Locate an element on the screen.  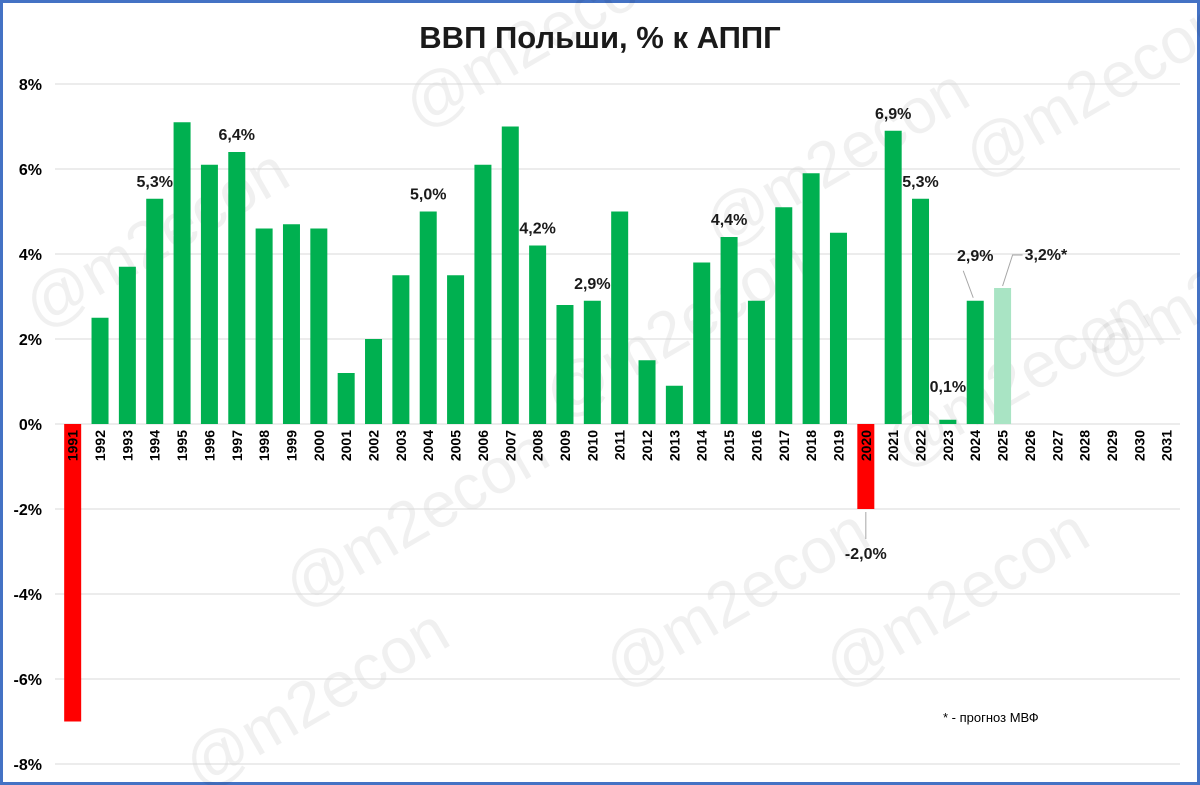
x-tick-label: 1994 is located at coordinates (155, 445).